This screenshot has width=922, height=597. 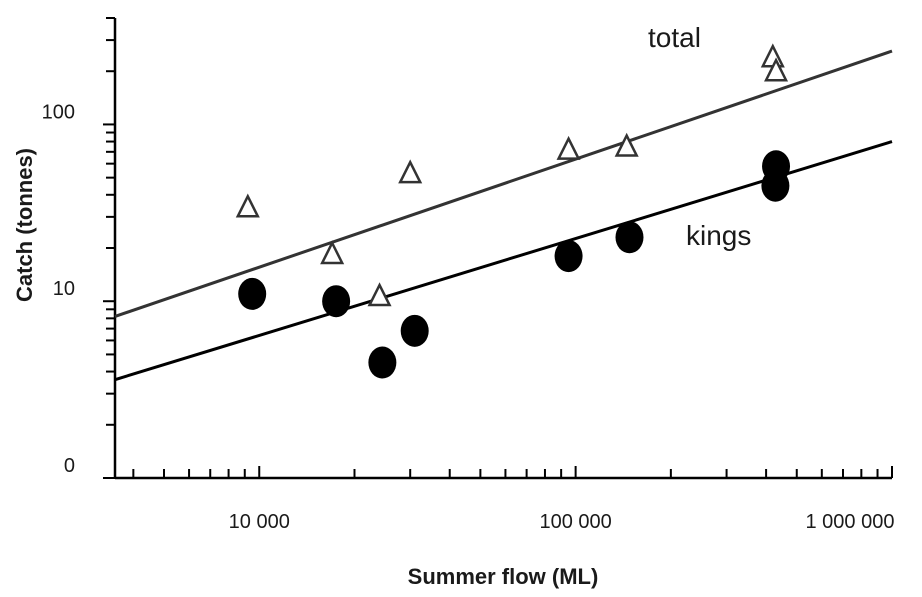 I want to click on y-tick-label: 10, so click(x=64, y=289).